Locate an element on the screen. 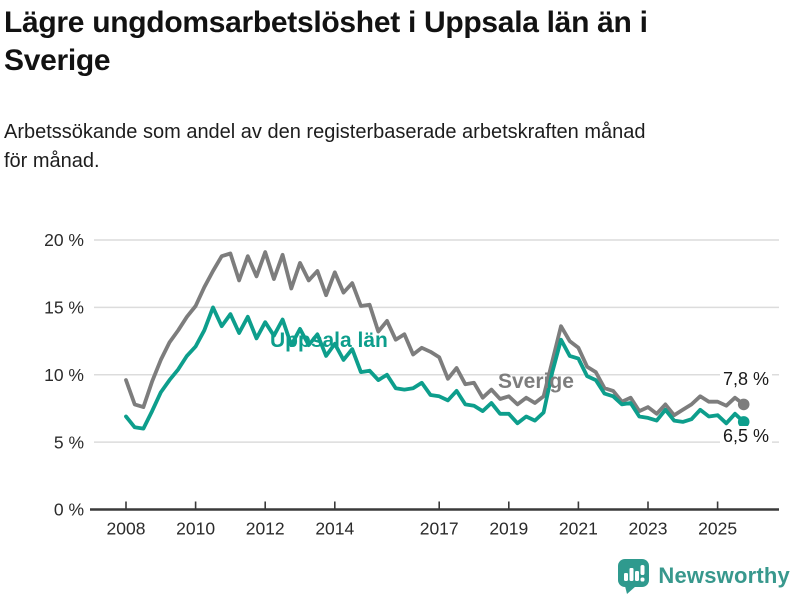  x-tick-label: 2012 is located at coordinates (265, 529).